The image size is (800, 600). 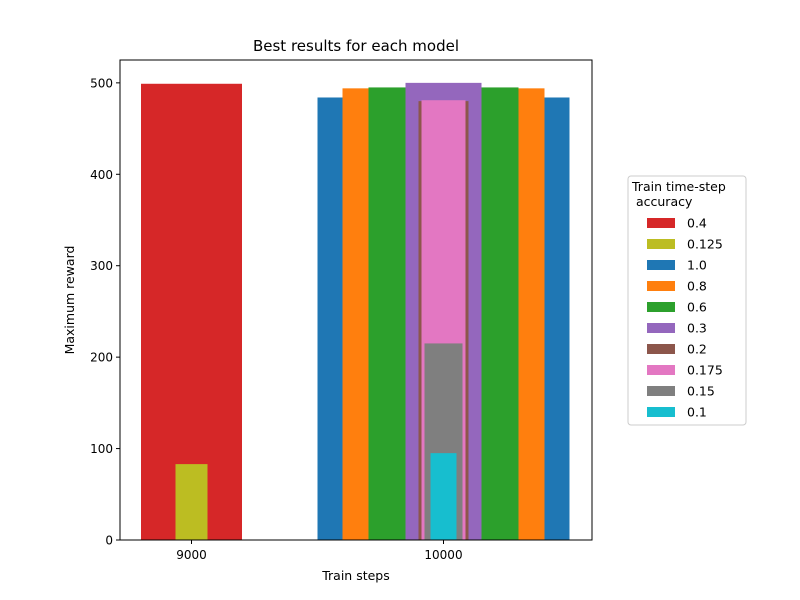 What do you see at coordinates (697, 412) in the screenshot?
I see `legend-label: 0.1` at bounding box center [697, 412].